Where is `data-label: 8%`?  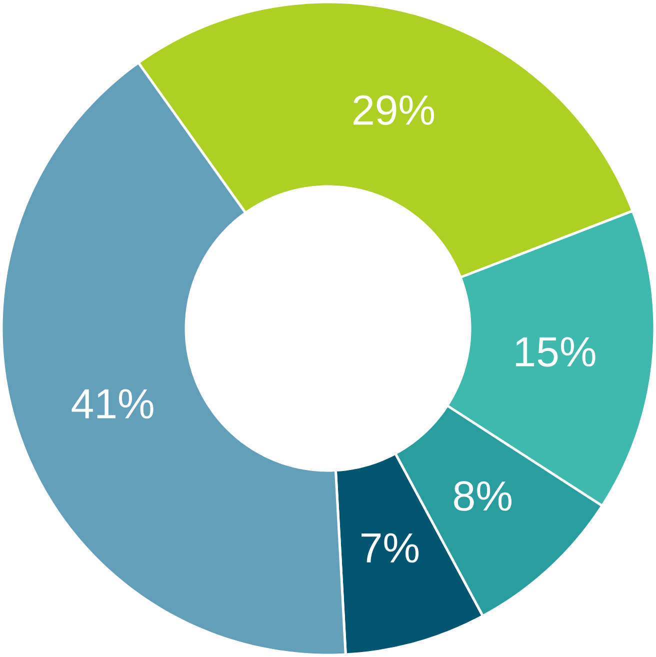 data-label: 8% is located at coordinates (483, 496).